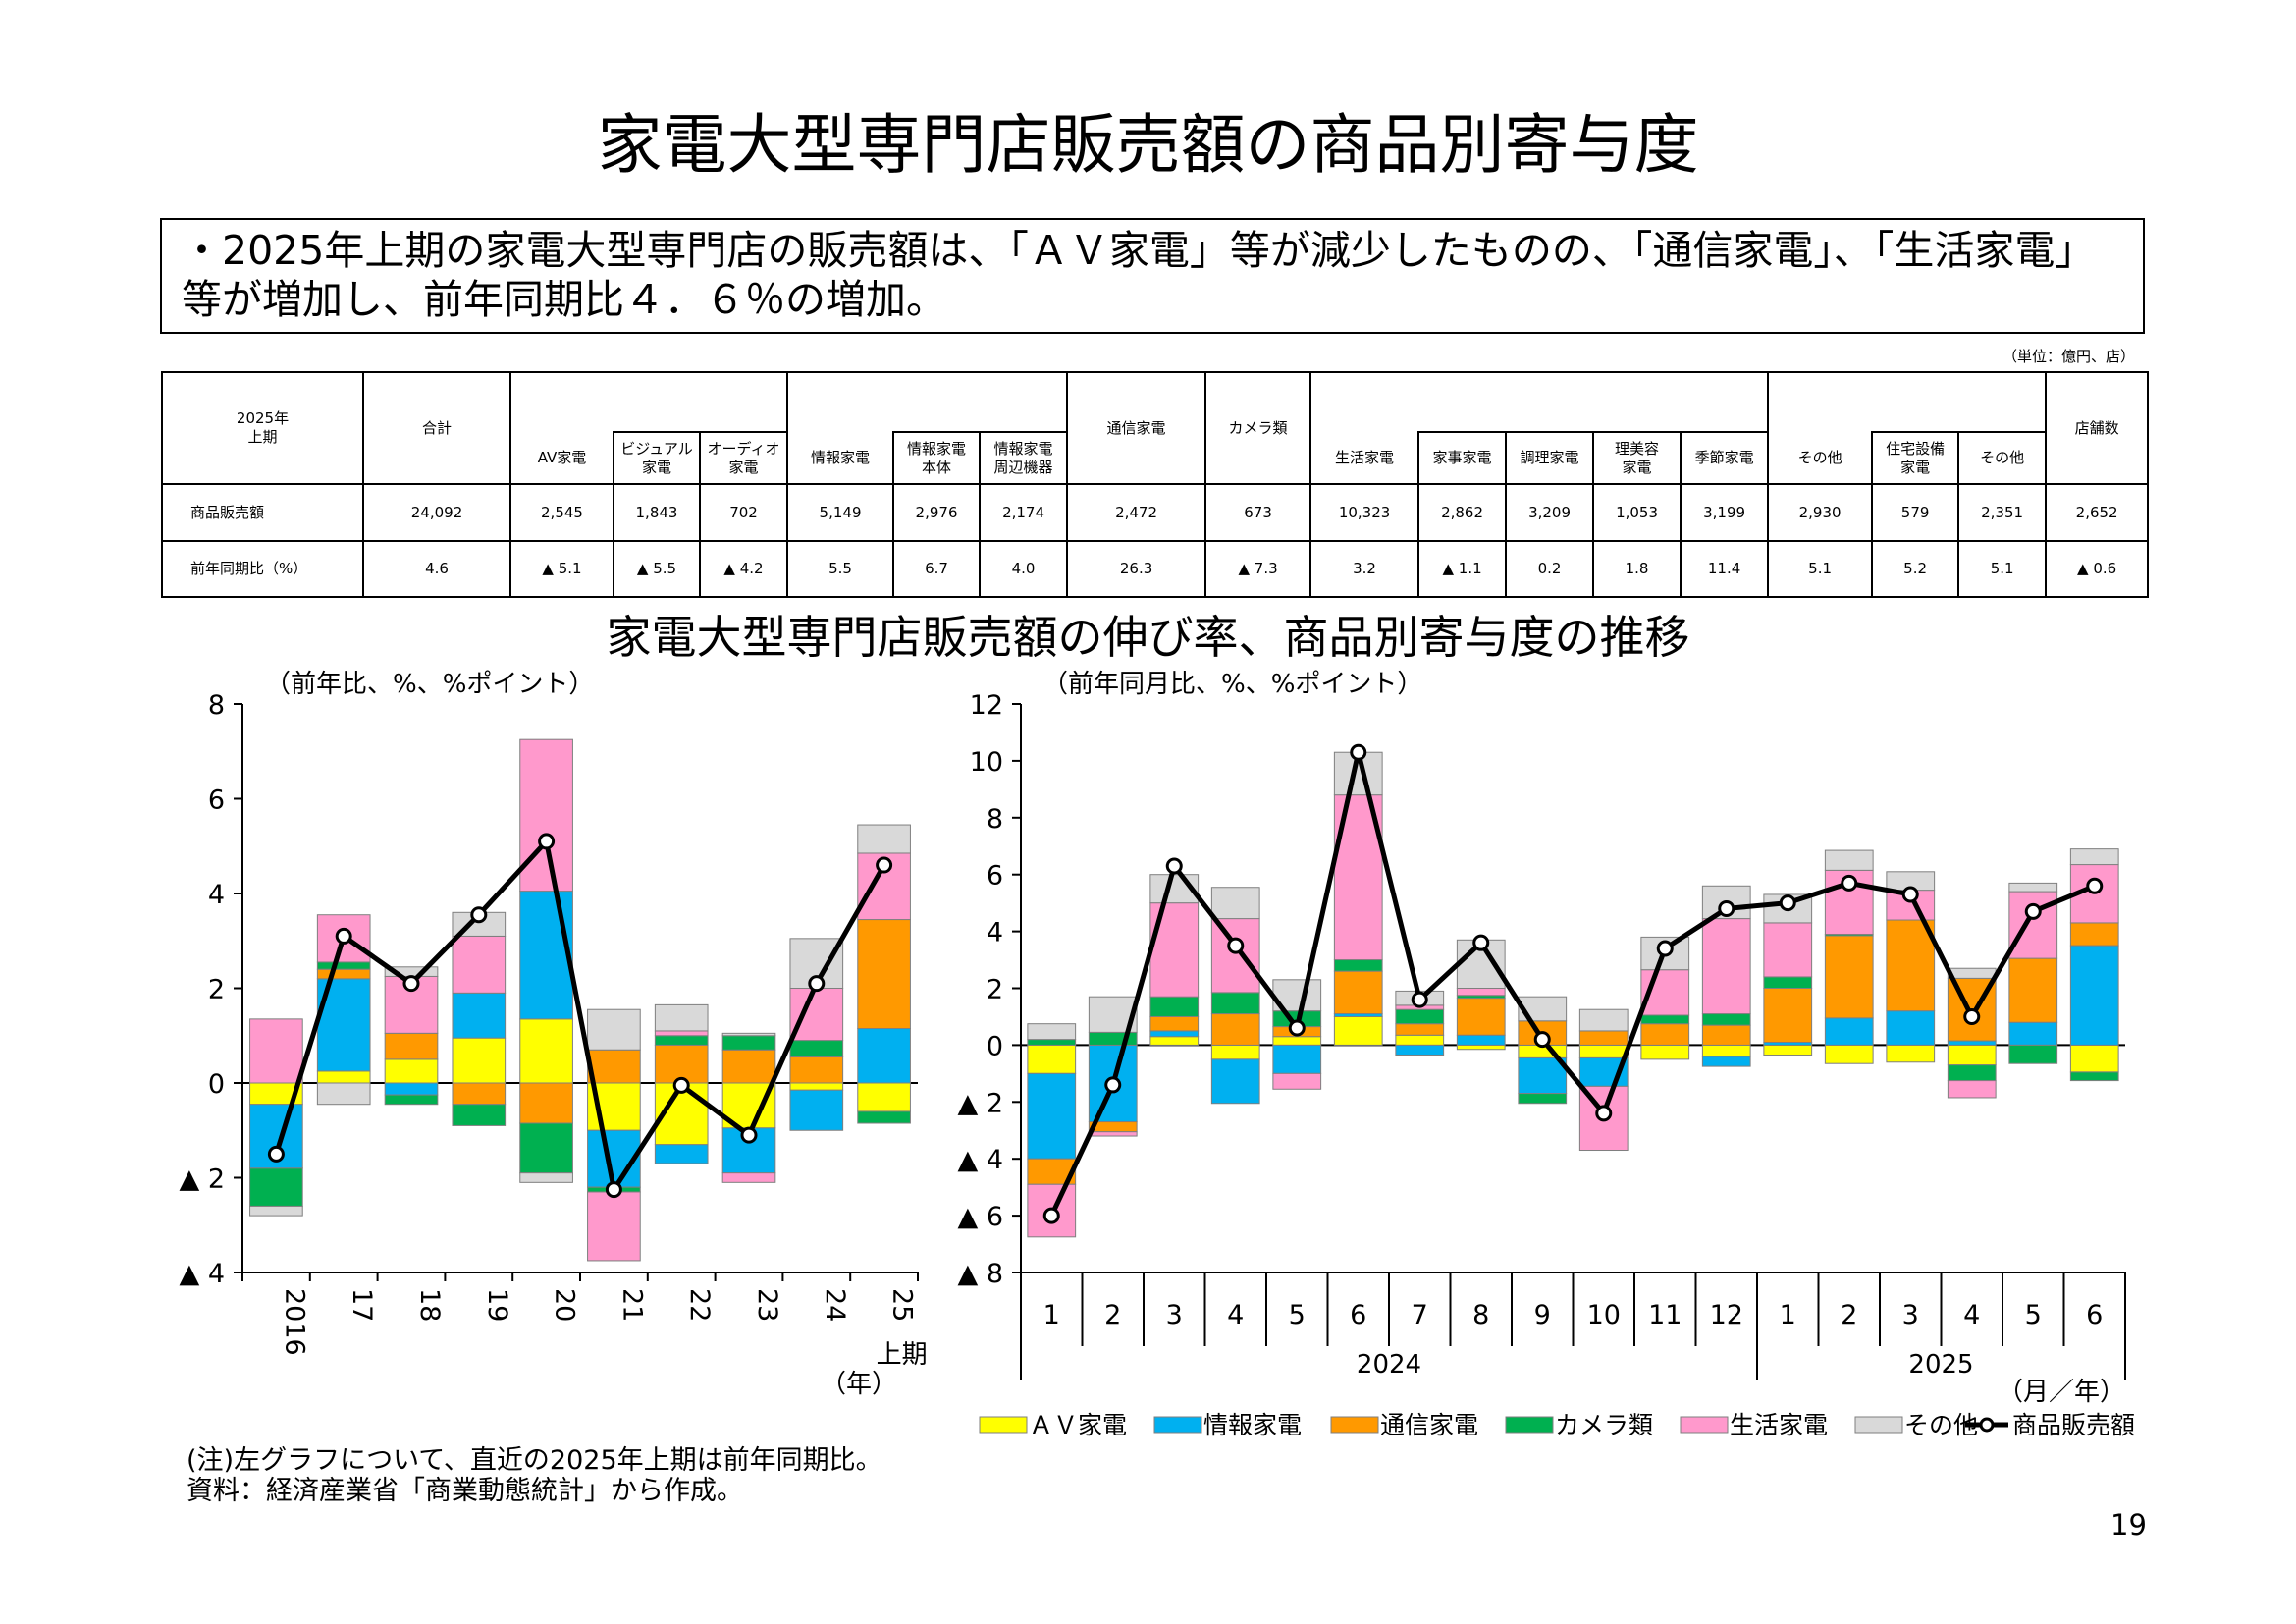 This screenshot has width=2296, height=1624. I want to click on year-label: 2024, so click(1389, 1365).